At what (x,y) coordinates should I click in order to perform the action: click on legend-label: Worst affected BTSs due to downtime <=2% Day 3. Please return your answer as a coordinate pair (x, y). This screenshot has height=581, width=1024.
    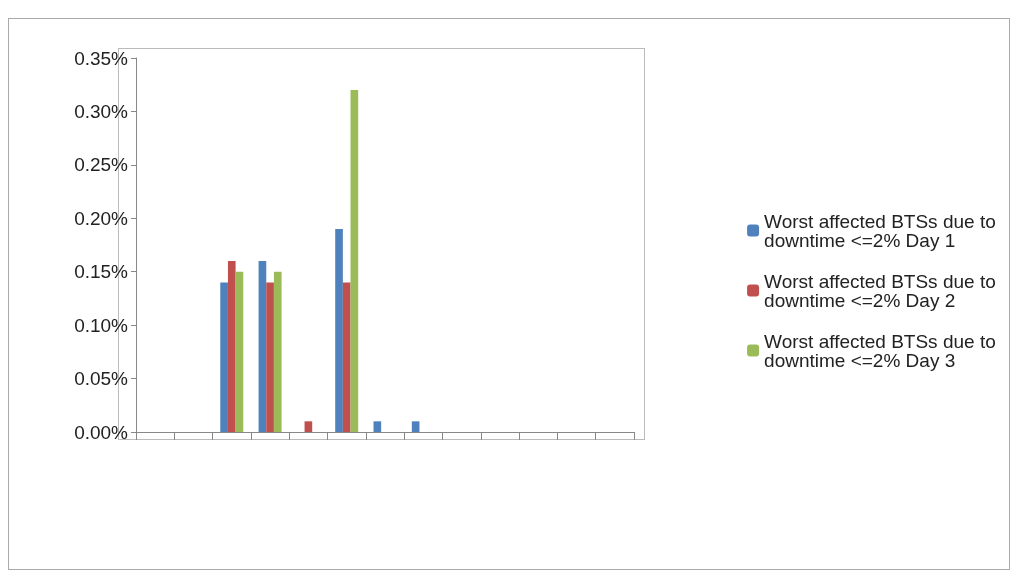
    Looking at the image, I should click on (883, 350).